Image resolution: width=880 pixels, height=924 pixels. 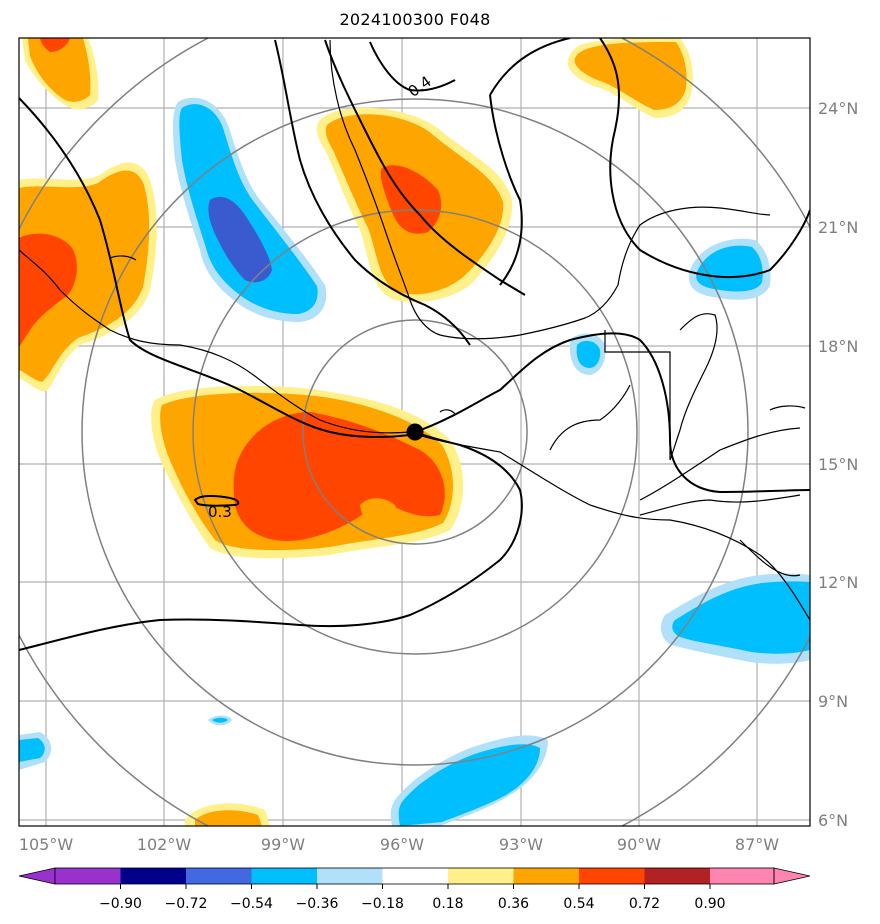 I want to click on lon-labels: 105°W 102°W 99°W 96°W 93°W 90°W 87°W, so click(x=399, y=844).